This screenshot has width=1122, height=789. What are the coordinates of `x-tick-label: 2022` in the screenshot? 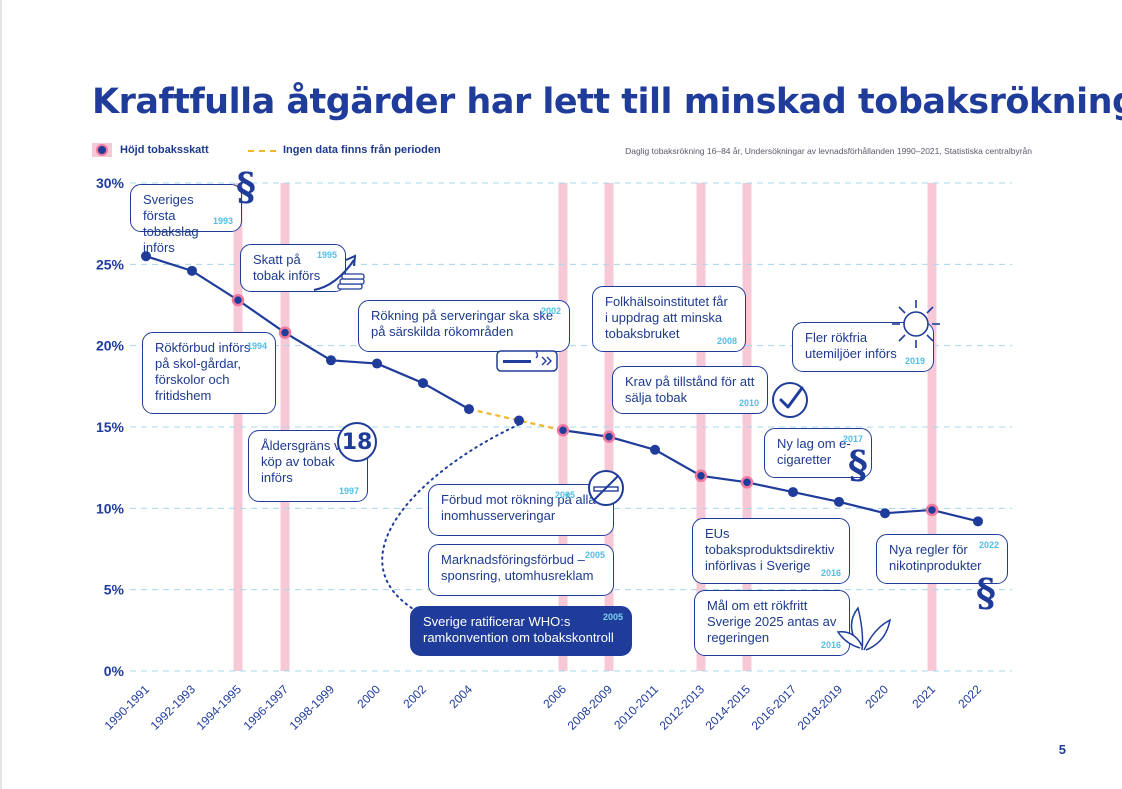 It's located at (969, 696).